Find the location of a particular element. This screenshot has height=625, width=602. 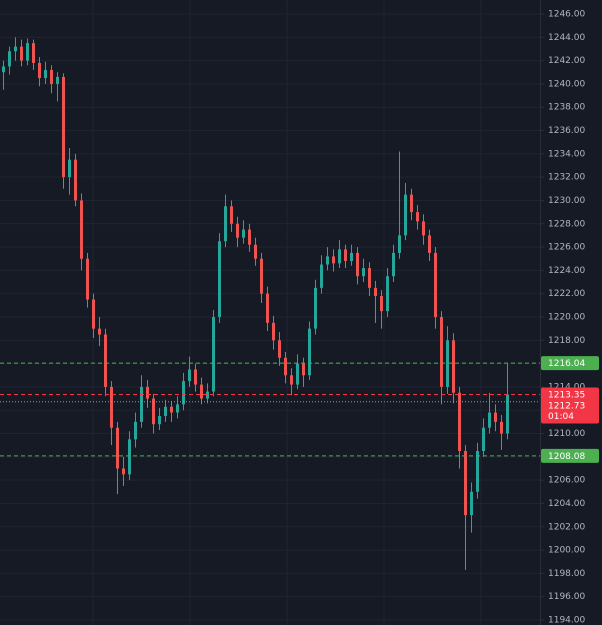

y-tick-label: 1198.00 is located at coordinates (566, 574).